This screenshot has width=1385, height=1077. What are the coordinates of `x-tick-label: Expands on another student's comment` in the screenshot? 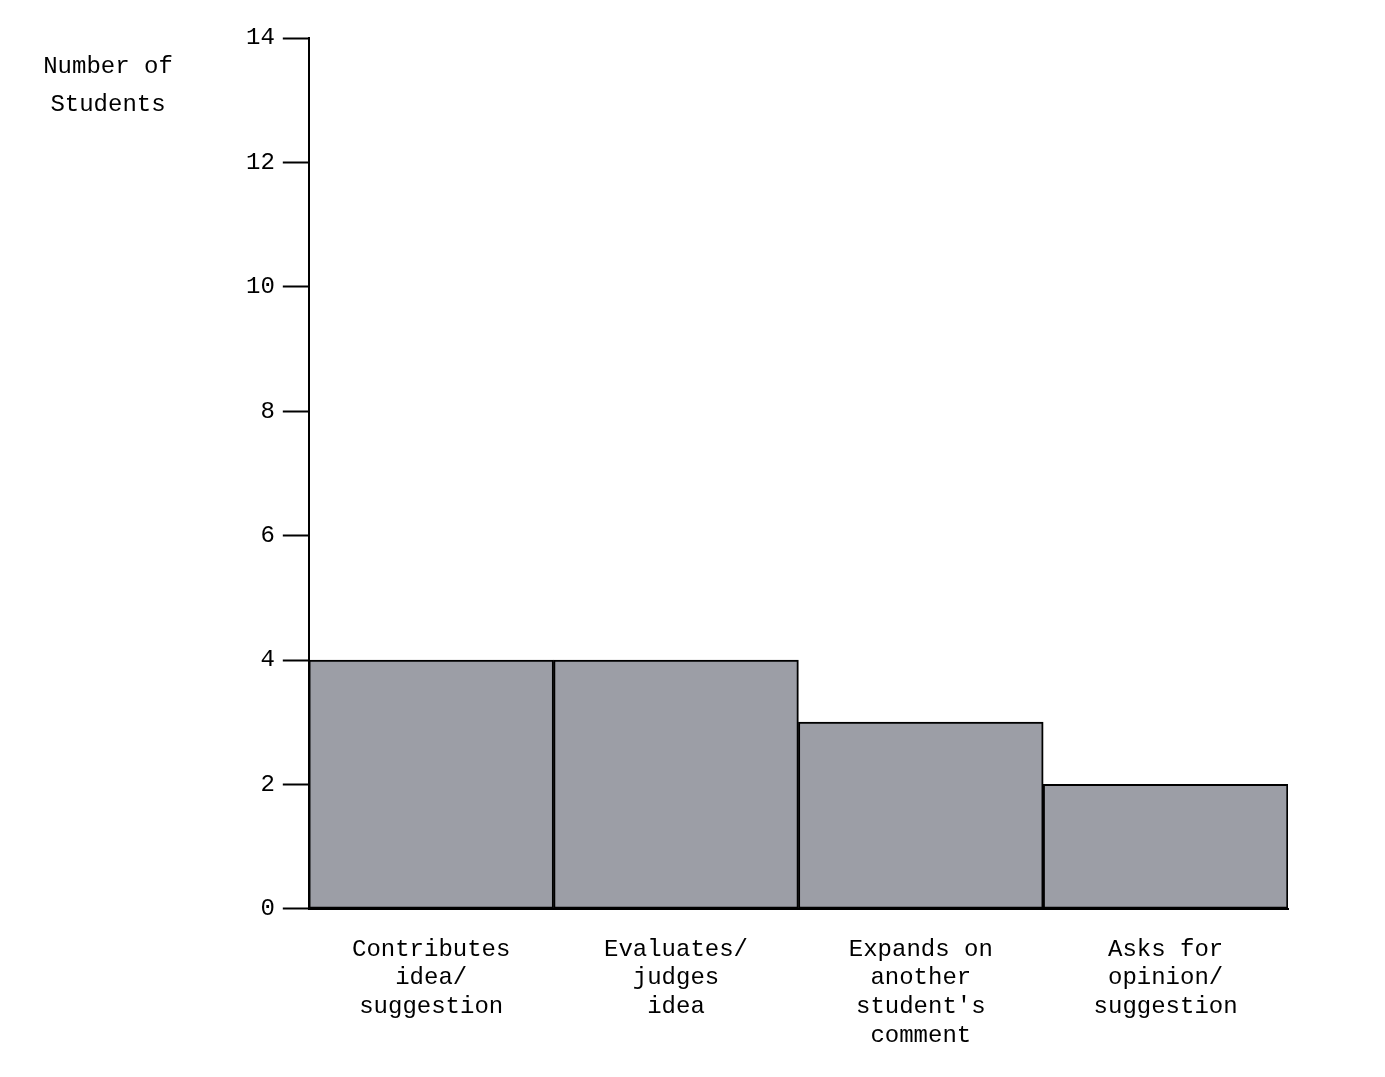 It's located at (920, 992).